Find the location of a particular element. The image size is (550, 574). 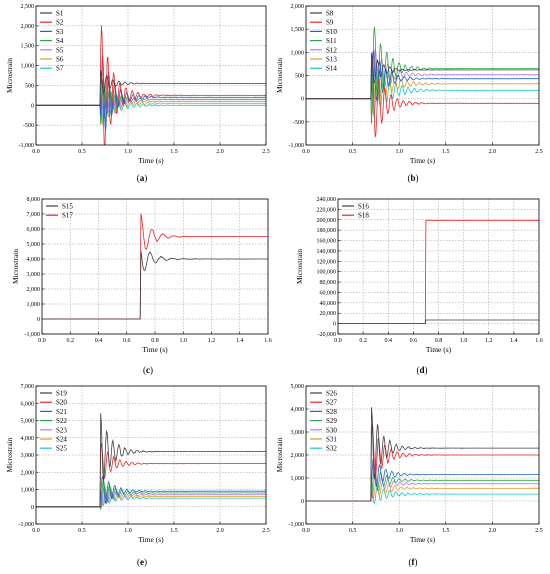

y-tick-label: 180,000 is located at coordinates (327, 231).